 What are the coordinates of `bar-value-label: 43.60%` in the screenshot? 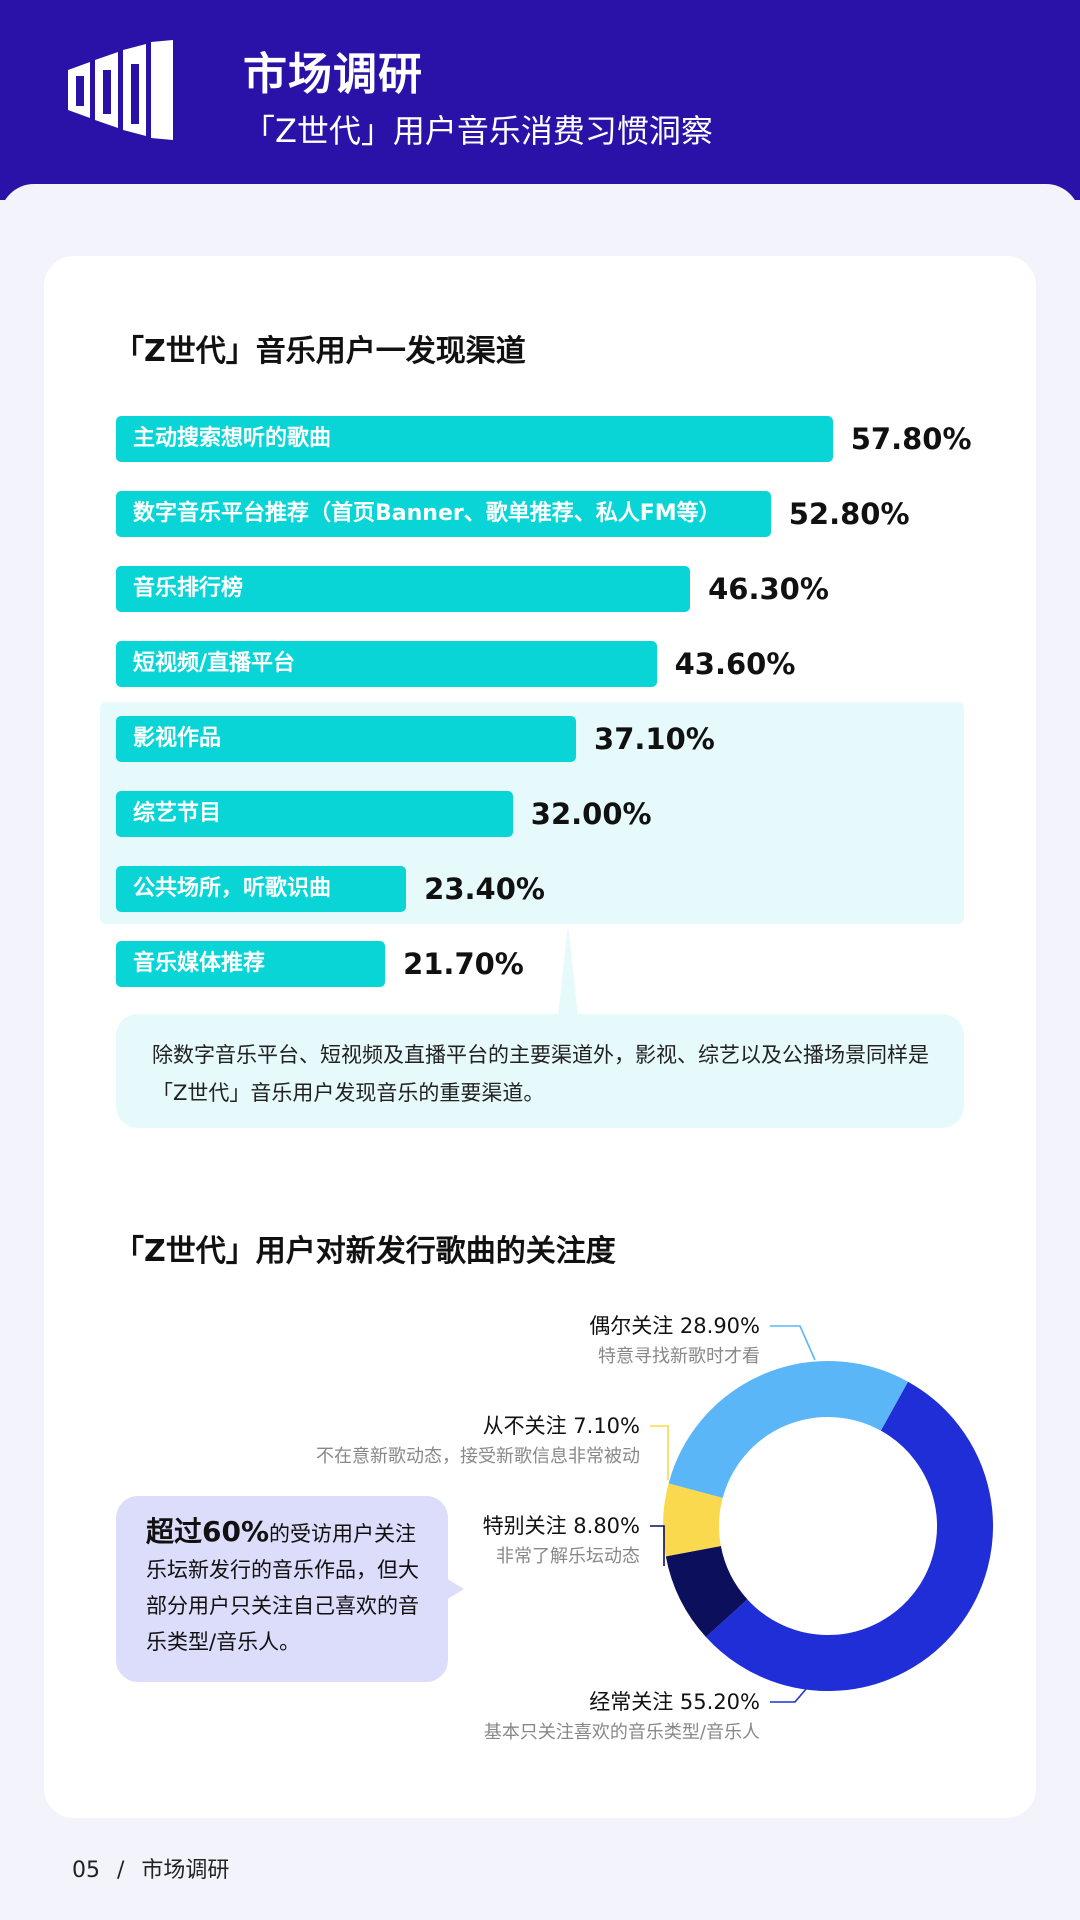 It's located at (735, 664).